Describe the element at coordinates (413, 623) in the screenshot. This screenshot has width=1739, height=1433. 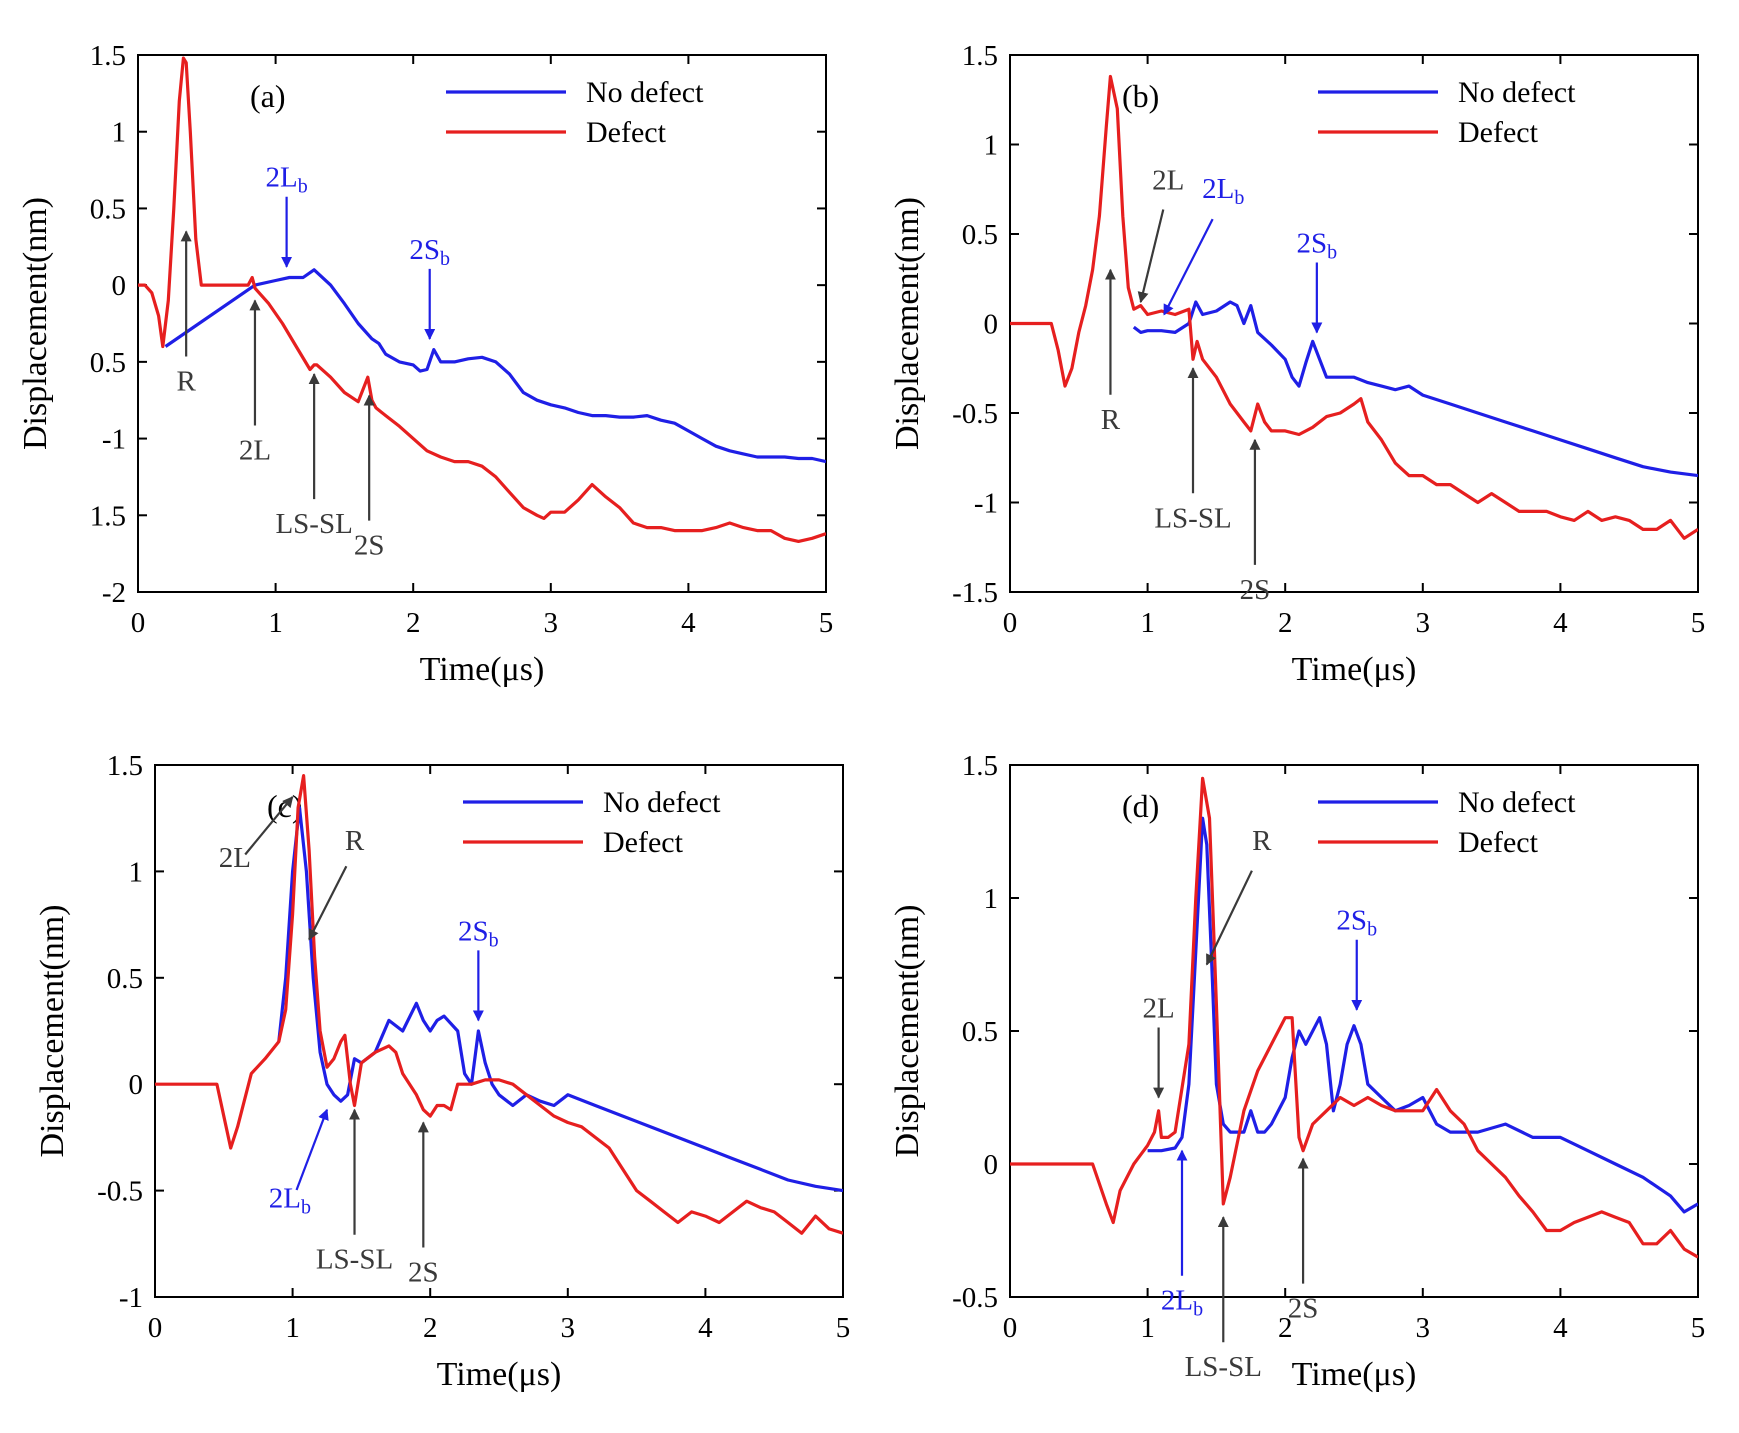
I see `x-tick-label: 2` at that location.